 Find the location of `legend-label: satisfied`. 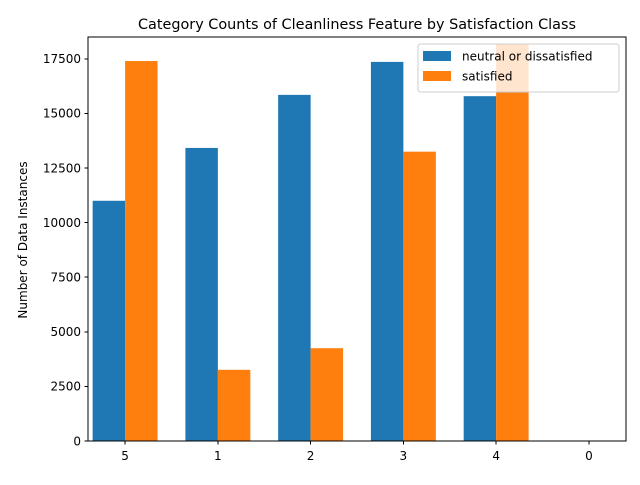

legend-label: satisfied is located at coordinates (487, 76).